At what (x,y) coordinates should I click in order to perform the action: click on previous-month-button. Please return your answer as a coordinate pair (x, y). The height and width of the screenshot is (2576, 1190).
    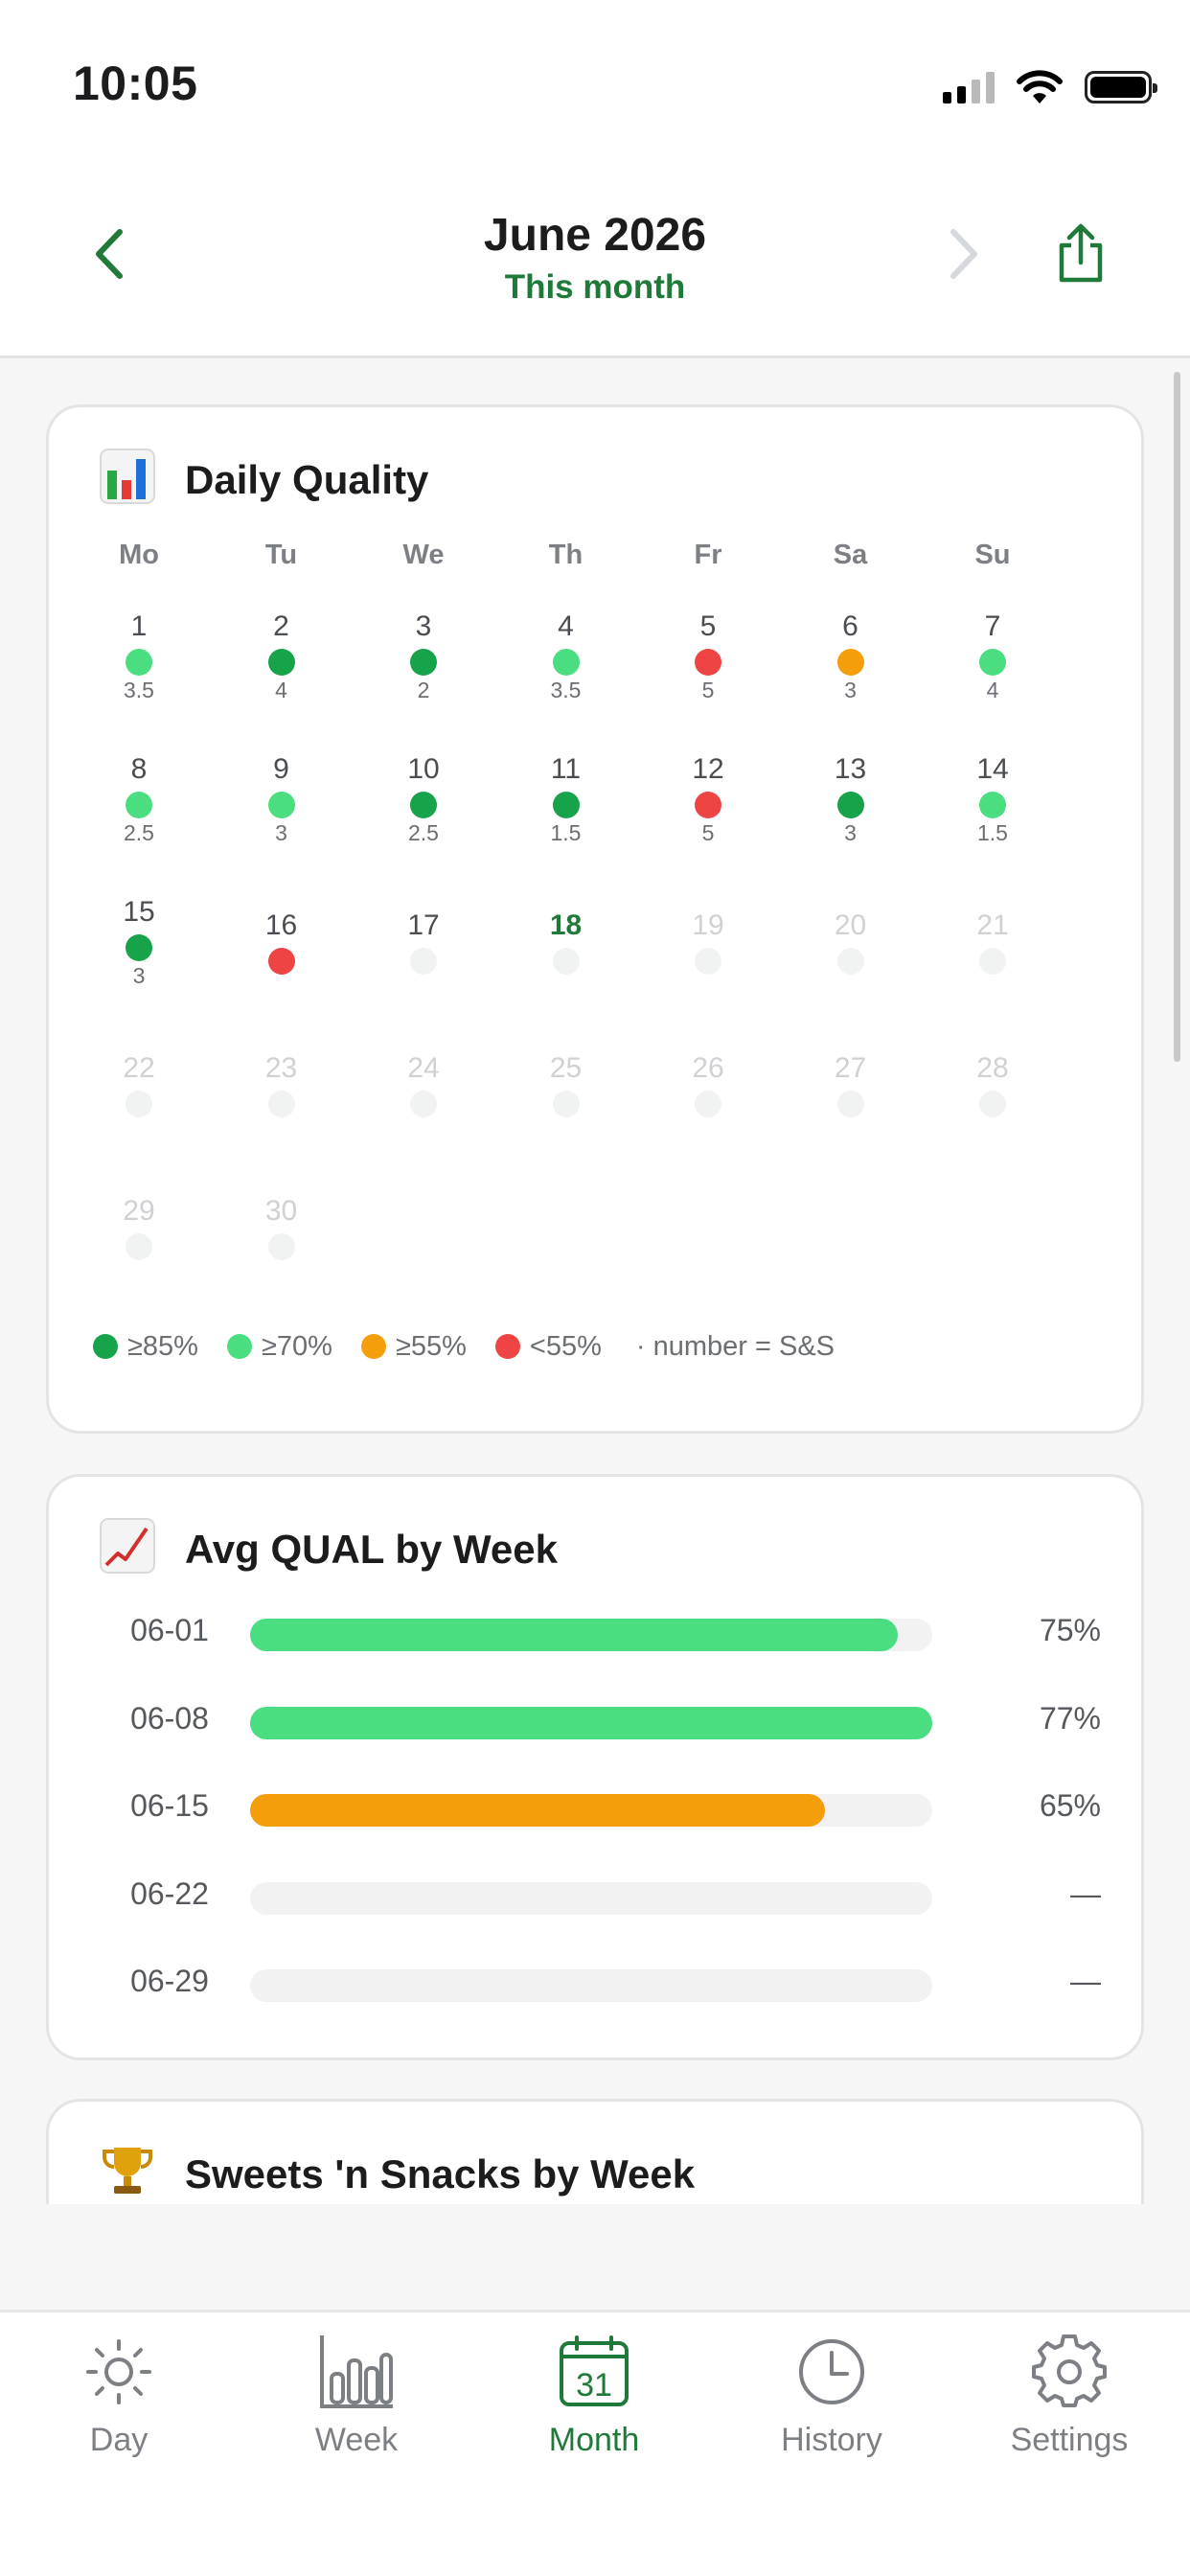
    Looking at the image, I should click on (109, 254).